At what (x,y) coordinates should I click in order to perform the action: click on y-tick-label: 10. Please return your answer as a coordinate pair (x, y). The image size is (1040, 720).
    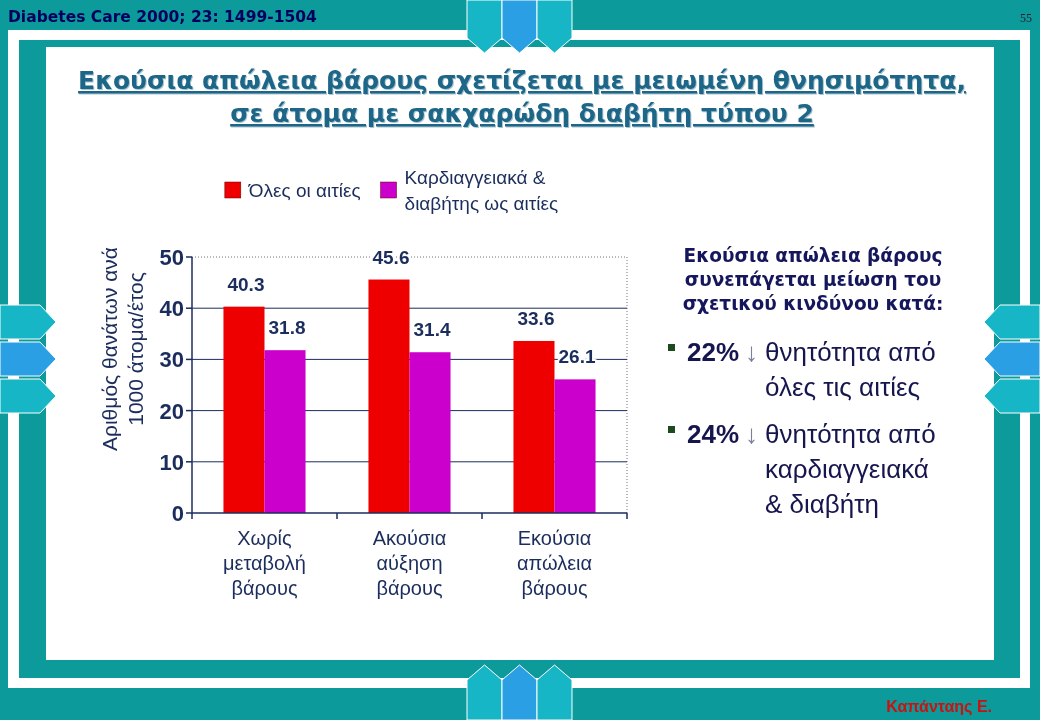
    Looking at the image, I should click on (171, 462).